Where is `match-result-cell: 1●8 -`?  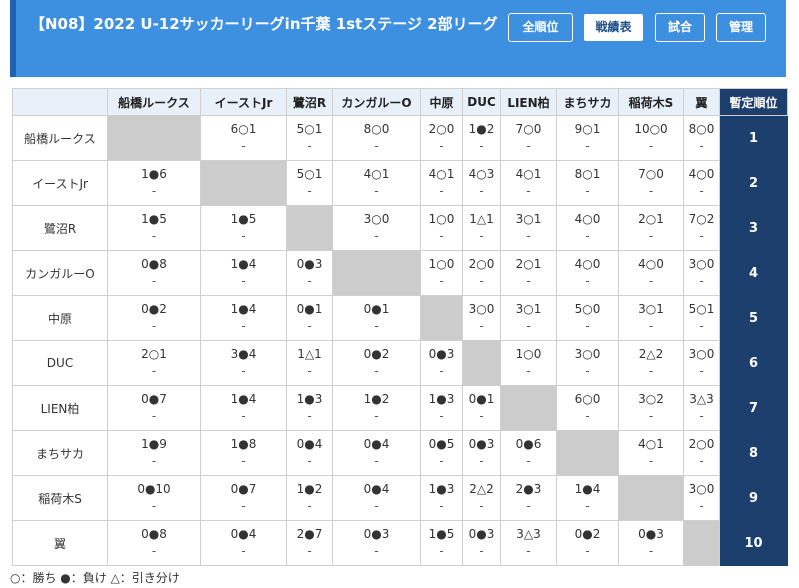 match-result-cell: 1●8 - is located at coordinates (243, 453).